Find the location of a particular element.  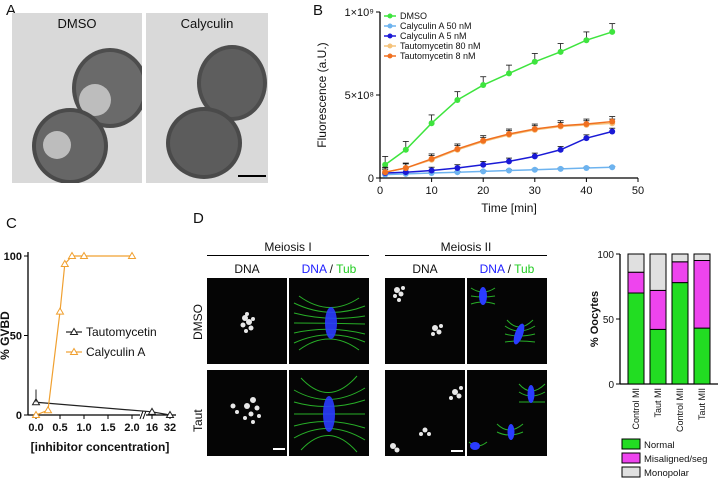

image-mi-dmso-merge is located at coordinates (329, 321).